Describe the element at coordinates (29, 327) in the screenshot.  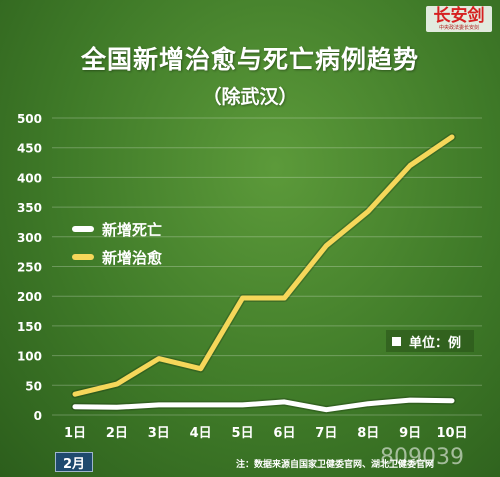
I see `y-tick-label-3: 150` at that location.